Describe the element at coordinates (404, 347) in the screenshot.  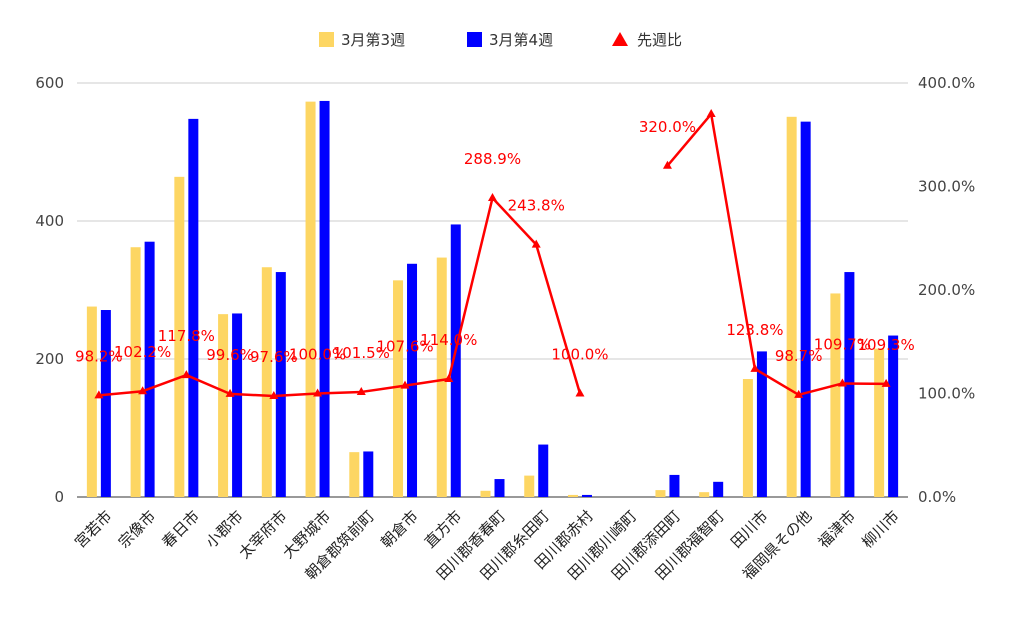
I see `ratio-data-label: 107.6%` at that location.